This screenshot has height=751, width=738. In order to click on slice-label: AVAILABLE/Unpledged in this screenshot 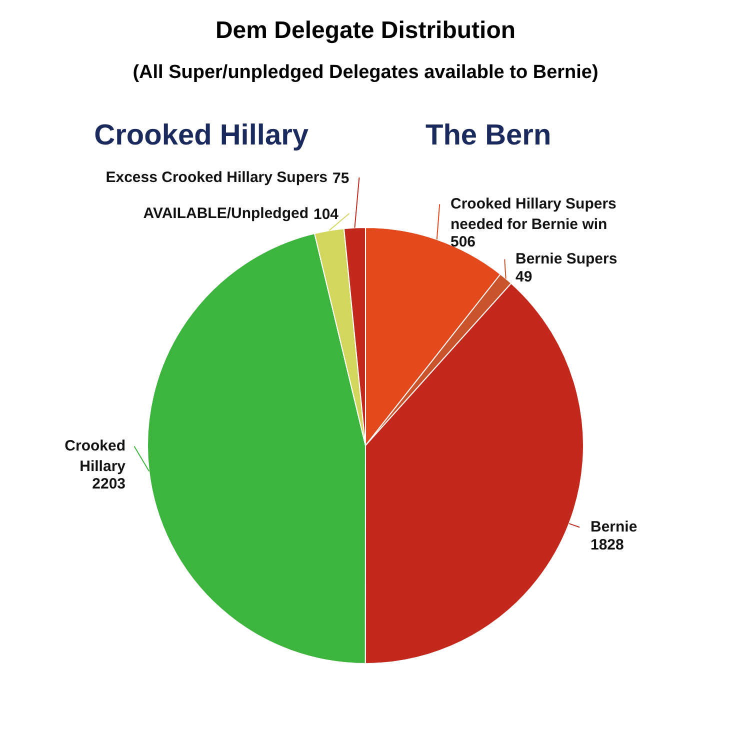, I will do `click(226, 213)`.